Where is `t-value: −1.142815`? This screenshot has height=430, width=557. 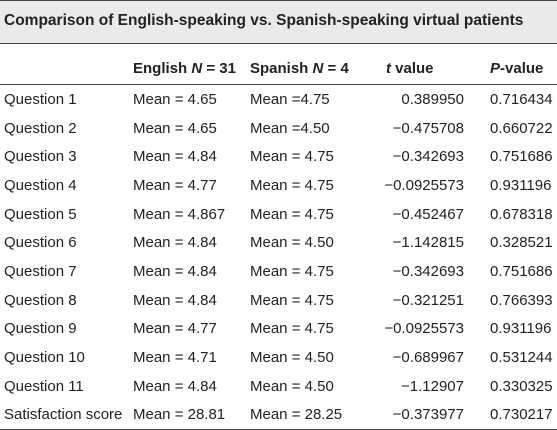 t-value: −1.142815 is located at coordinates (428, 243).